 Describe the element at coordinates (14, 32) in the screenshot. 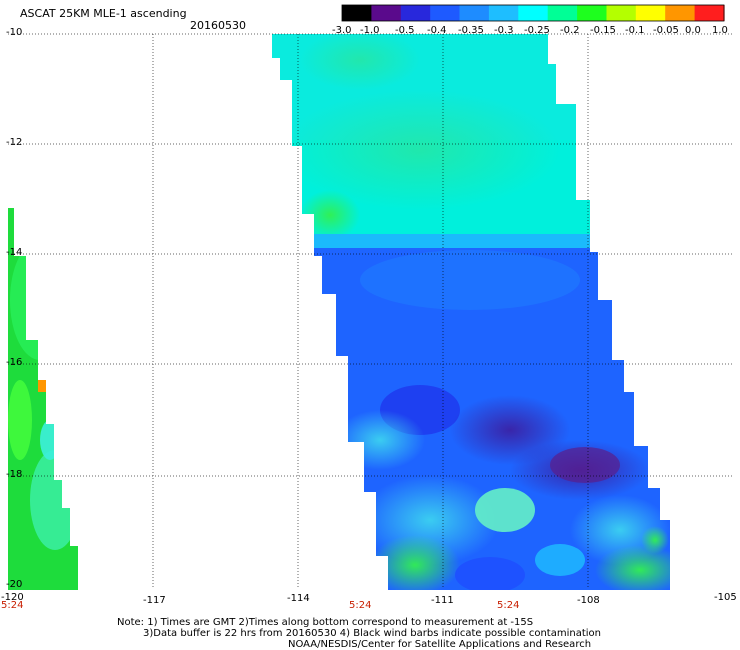

I see `lat-label: -10` at that location.